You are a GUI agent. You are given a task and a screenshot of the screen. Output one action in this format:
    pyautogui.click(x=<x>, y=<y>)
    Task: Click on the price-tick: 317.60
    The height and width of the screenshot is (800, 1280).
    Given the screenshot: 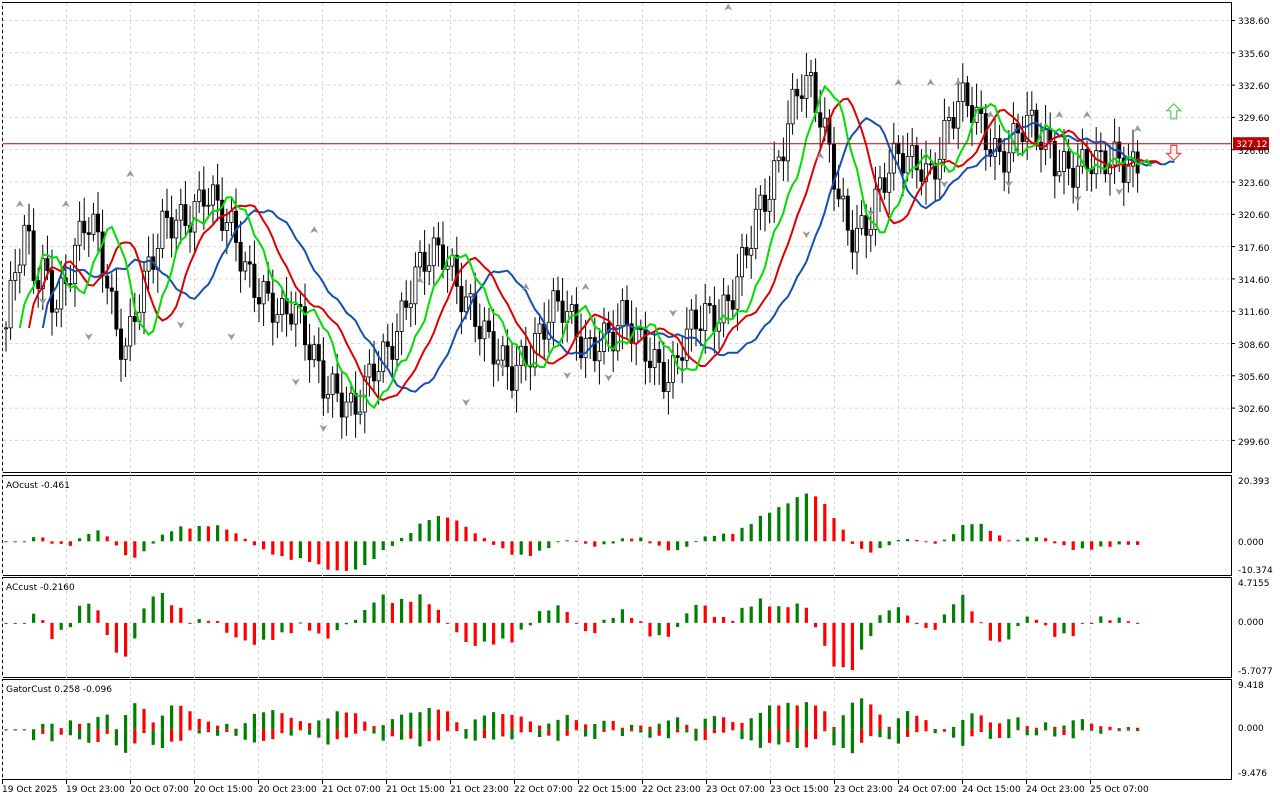 What is the action you would take?
    pyautogui.click(x=1254, y=249)
    